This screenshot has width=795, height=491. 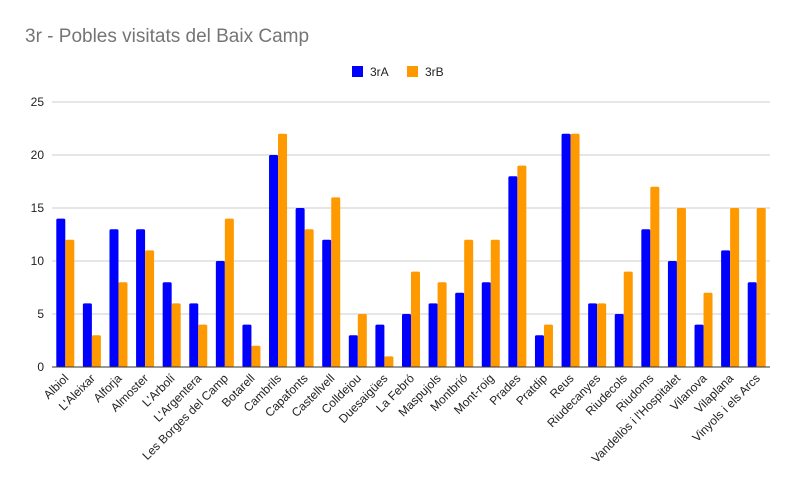 I want to click on legend-label-3rB: 3rB, so click(x=434, y=72).